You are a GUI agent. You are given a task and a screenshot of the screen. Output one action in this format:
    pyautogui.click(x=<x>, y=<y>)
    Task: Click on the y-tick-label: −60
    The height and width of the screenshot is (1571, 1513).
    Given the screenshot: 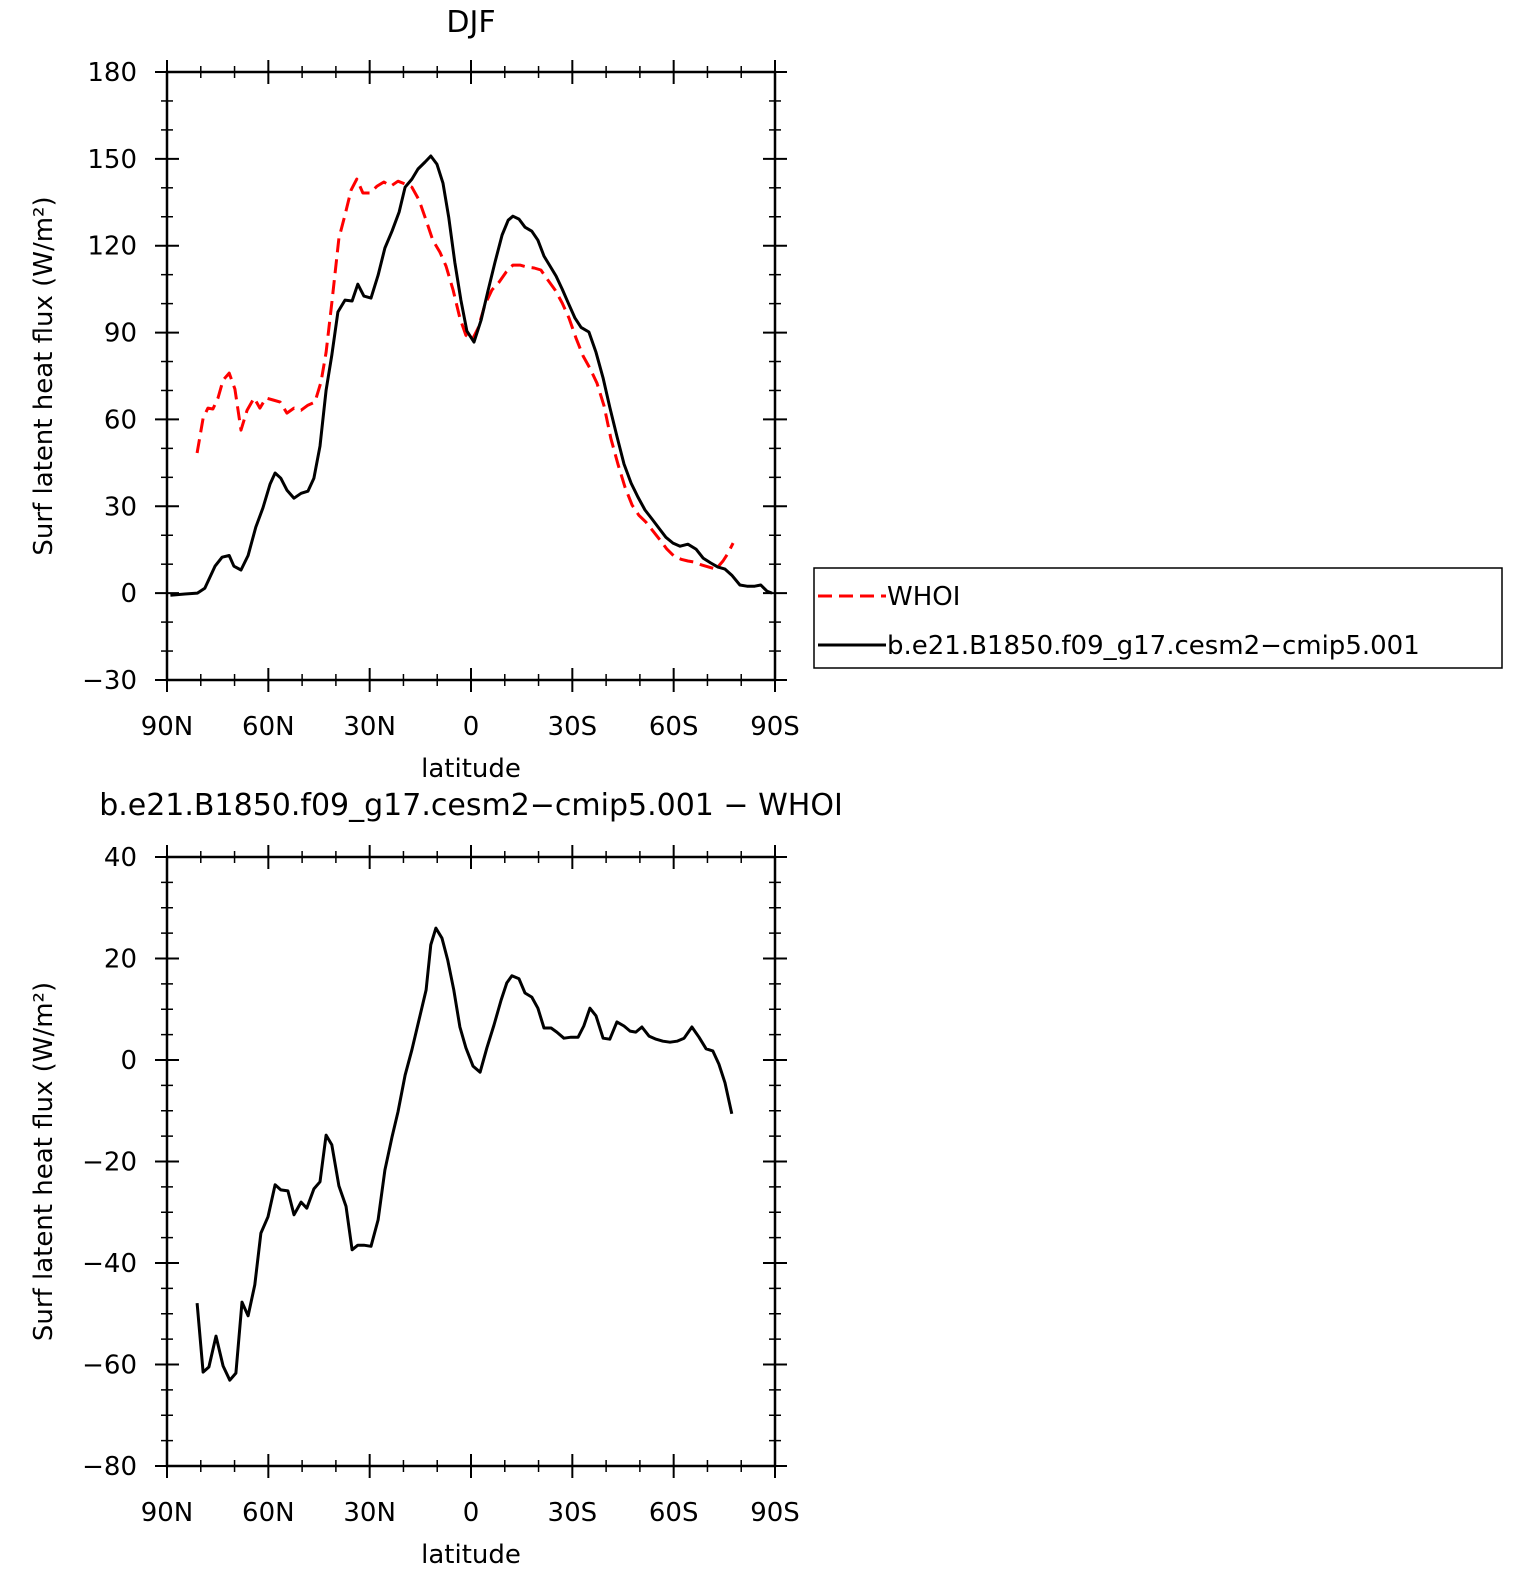 What is the action you would take?
    pyautogui.click(x=109, y=1366)
    